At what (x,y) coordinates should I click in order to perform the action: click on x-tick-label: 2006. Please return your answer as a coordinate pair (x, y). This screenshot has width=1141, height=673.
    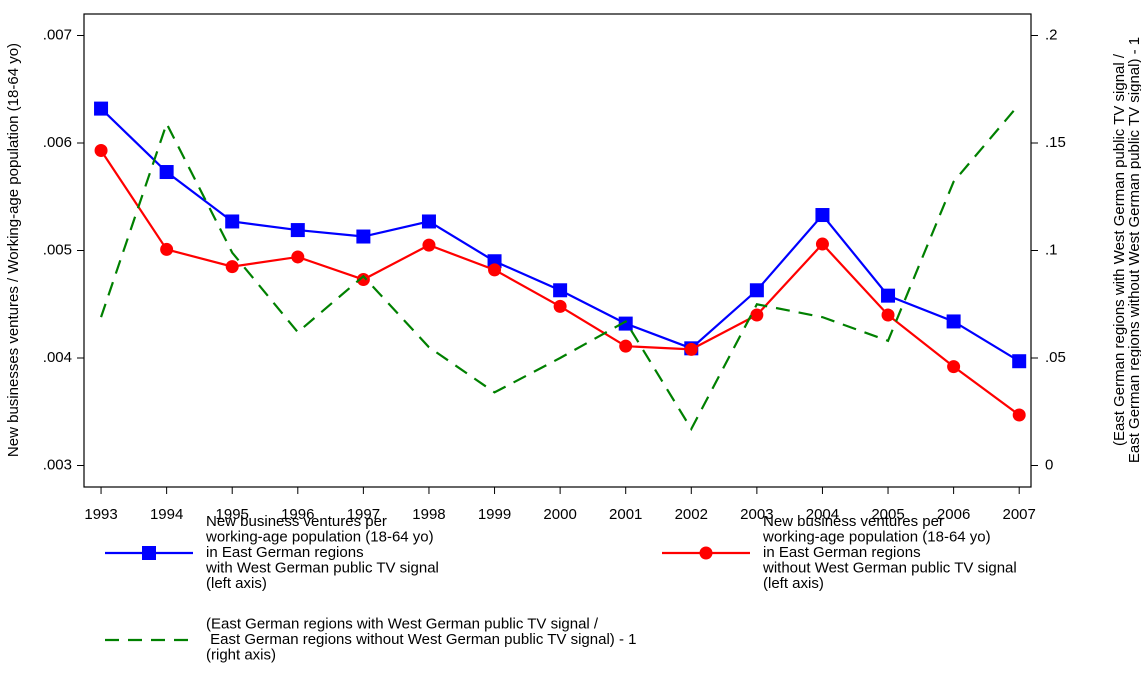
    Looking at the image, I should click on (953, 514).